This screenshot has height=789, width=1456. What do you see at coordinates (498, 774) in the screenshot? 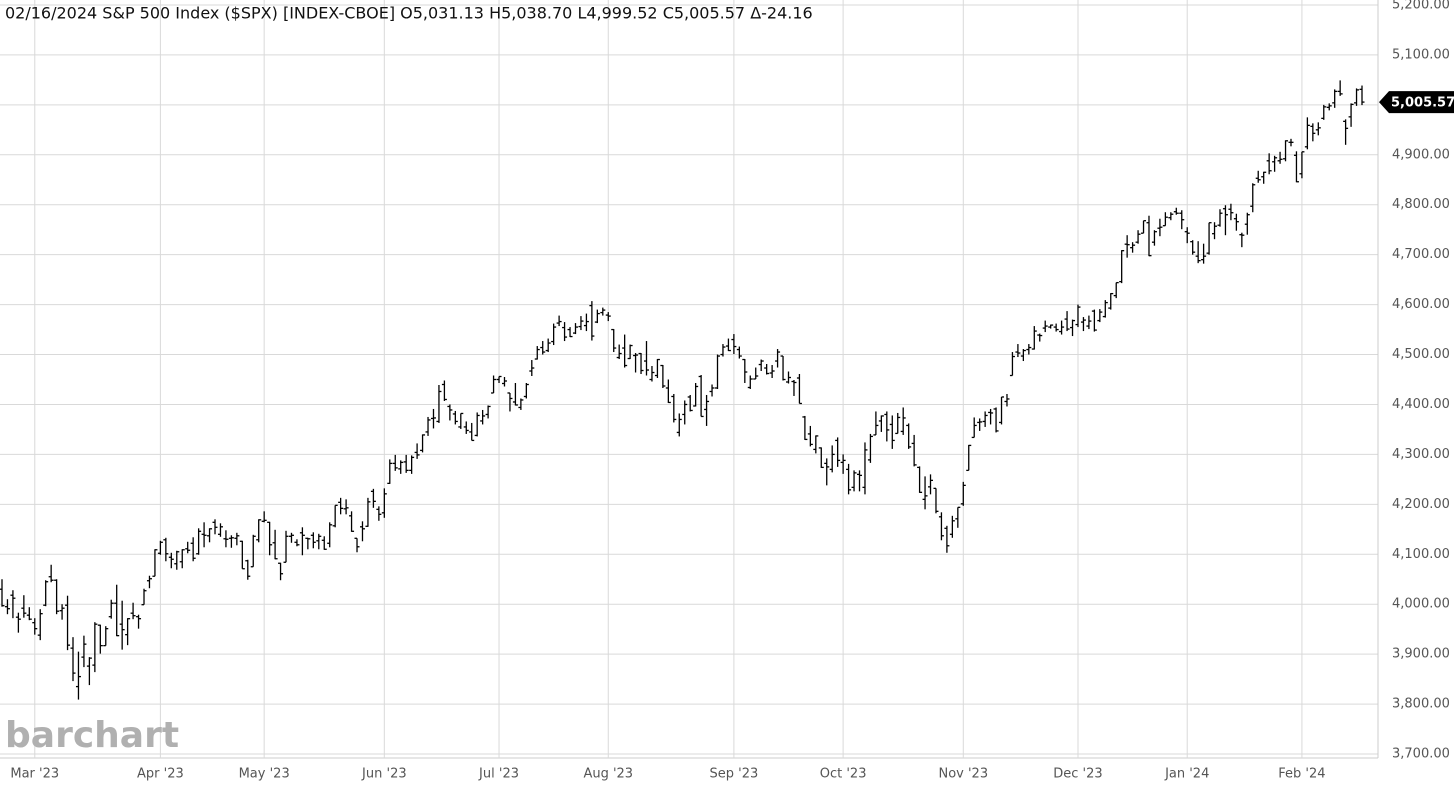
I see `x-tick-label: Jul '23` at bounding box center [498, 774].